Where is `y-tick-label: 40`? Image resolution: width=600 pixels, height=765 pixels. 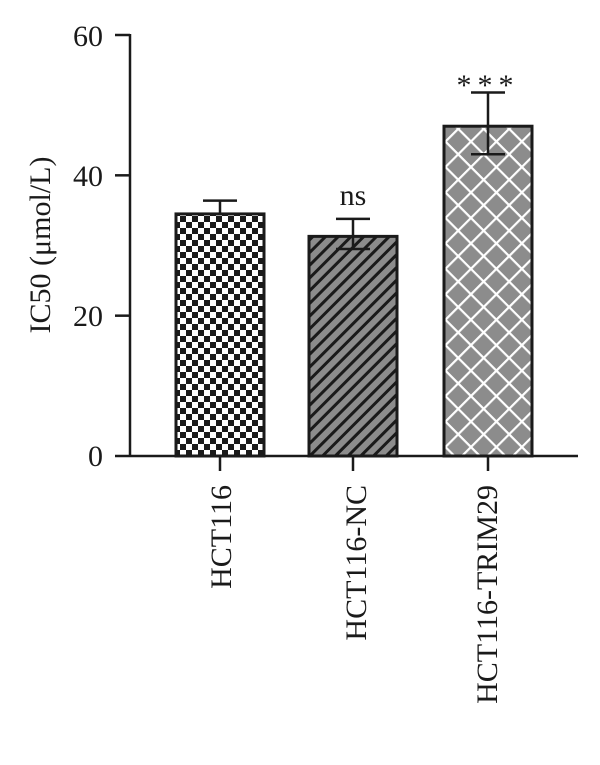 y-tick-label: 40 is located at coordinates (88, 176).